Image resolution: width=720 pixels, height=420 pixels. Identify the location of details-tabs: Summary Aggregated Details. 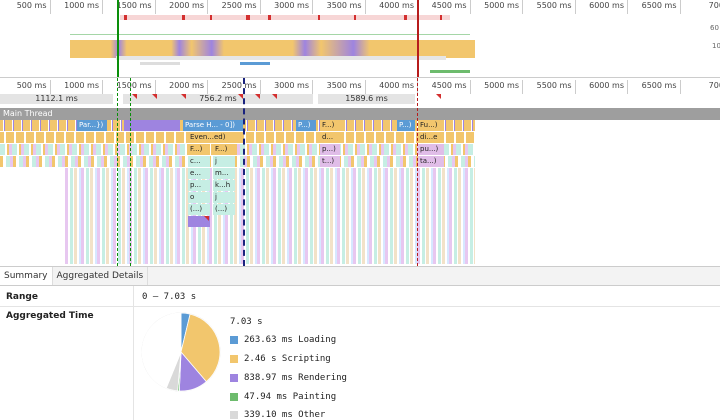
(360, 276).